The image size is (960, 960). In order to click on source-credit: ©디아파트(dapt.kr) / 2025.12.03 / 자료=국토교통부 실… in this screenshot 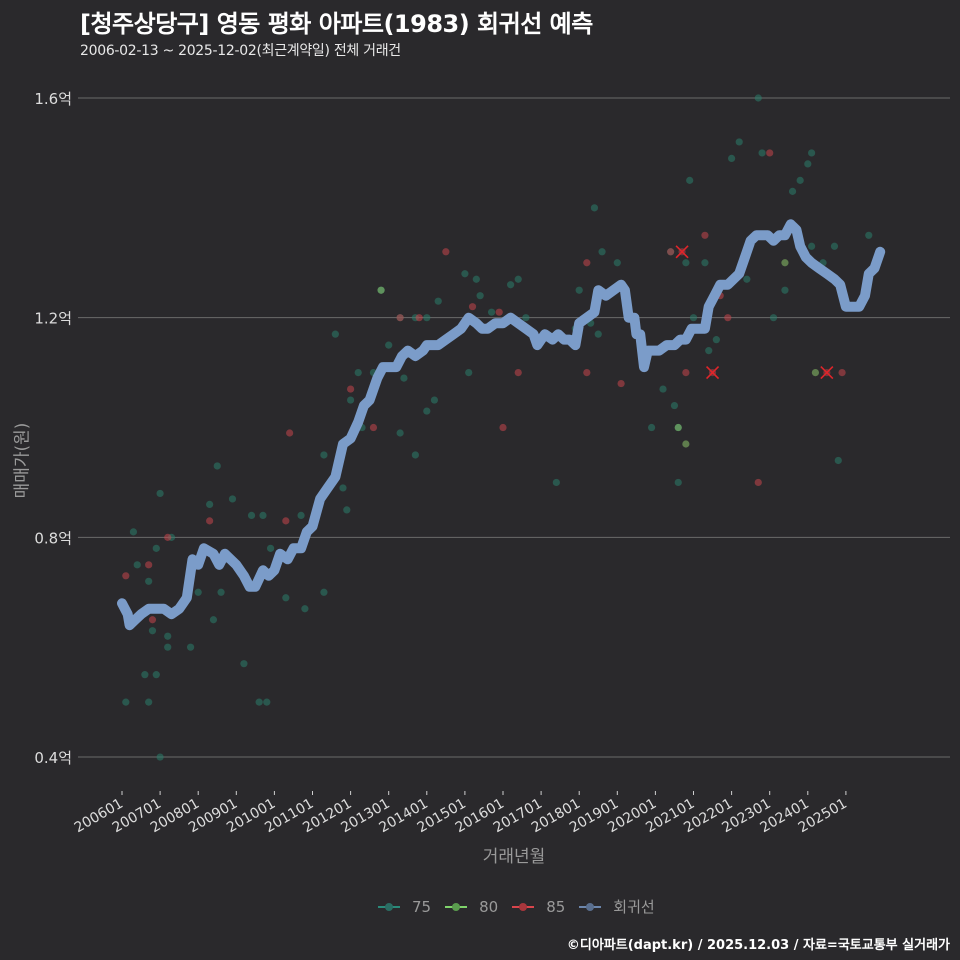, I will do `click(758, 945)`.